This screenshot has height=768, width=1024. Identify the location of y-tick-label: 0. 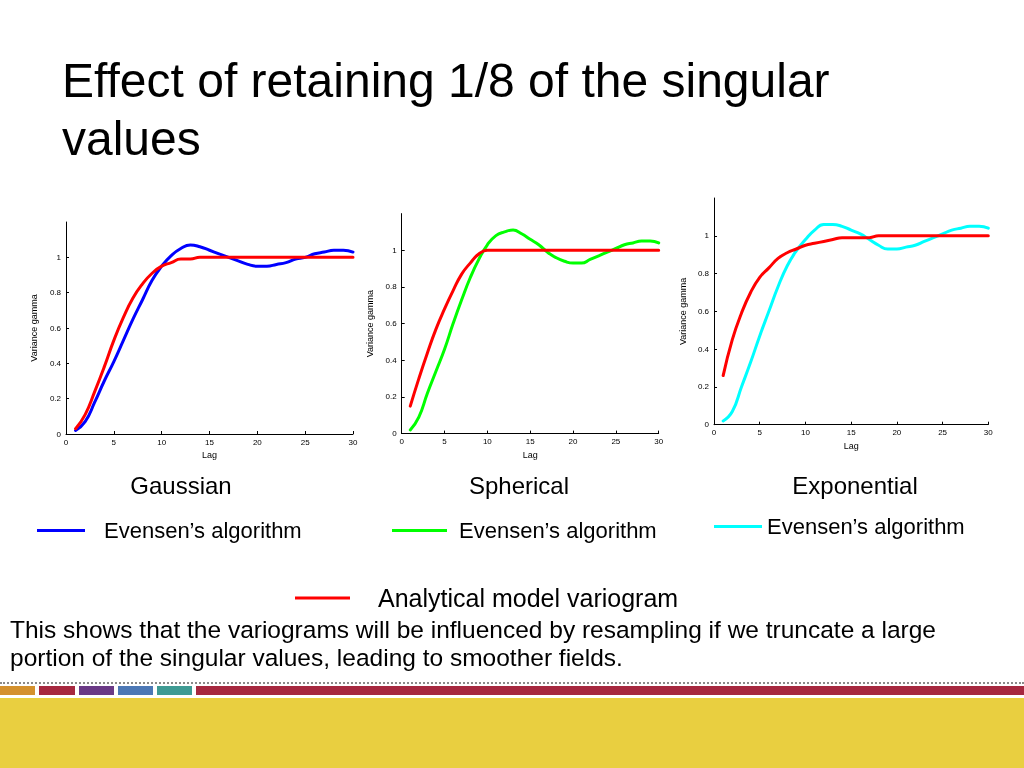
(707, 425).